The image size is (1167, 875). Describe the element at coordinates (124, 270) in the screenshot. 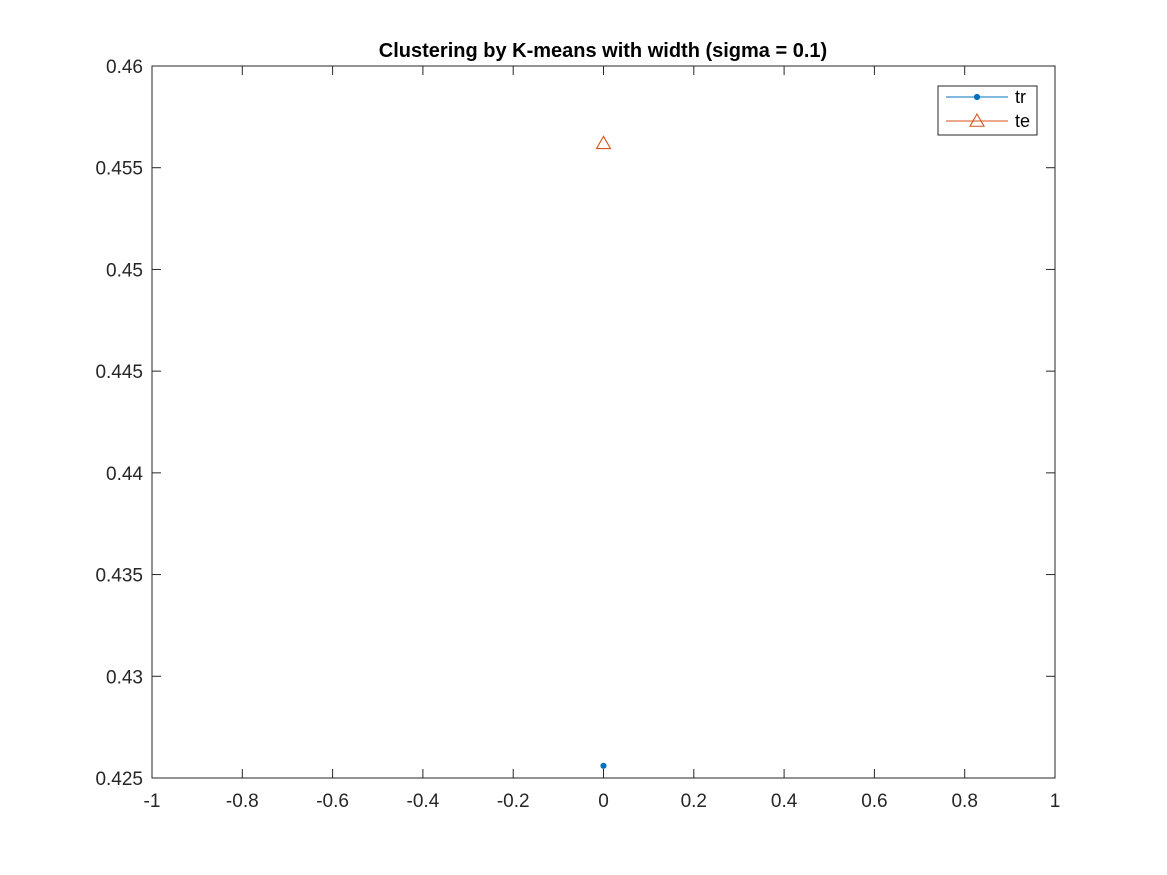

I see `y-tick-label: 0.45` at that location.